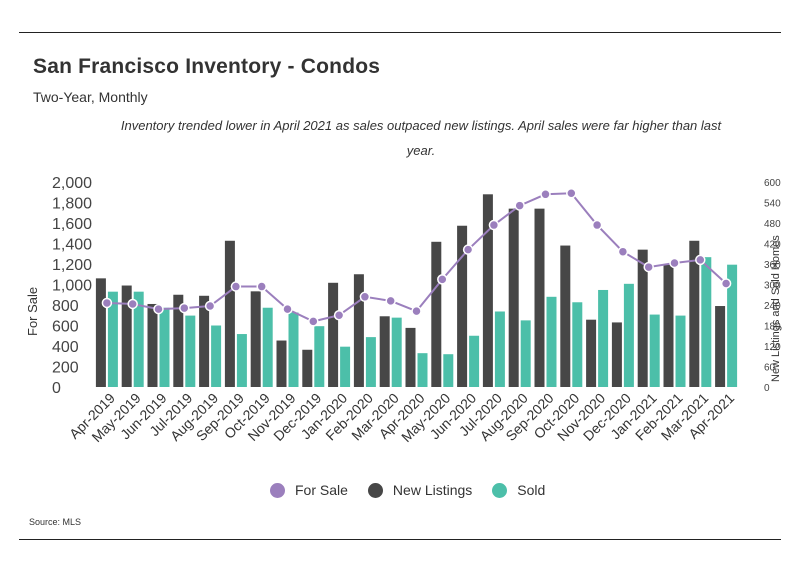 The image size is (799, 575). What do you see at coordinates (277, 490) in the screenshot?
I see `for-sale-swatch-icon` at bounding box center [277, 490].